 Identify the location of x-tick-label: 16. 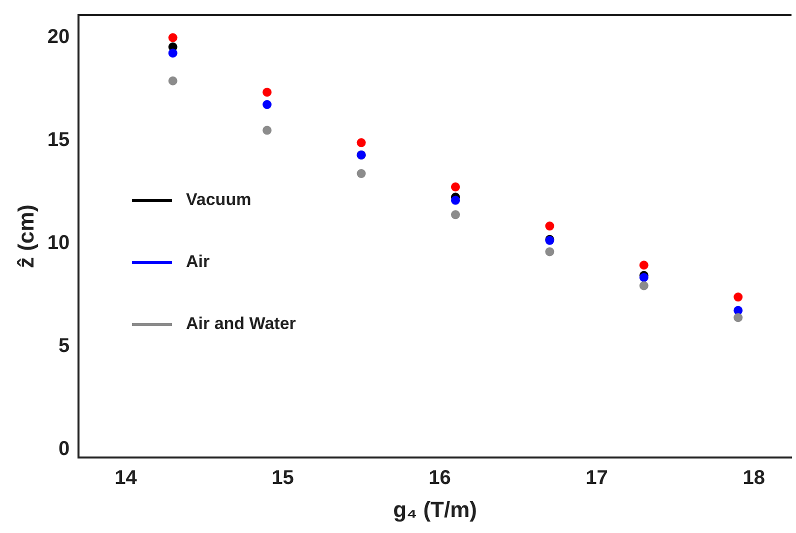
(439, 478).